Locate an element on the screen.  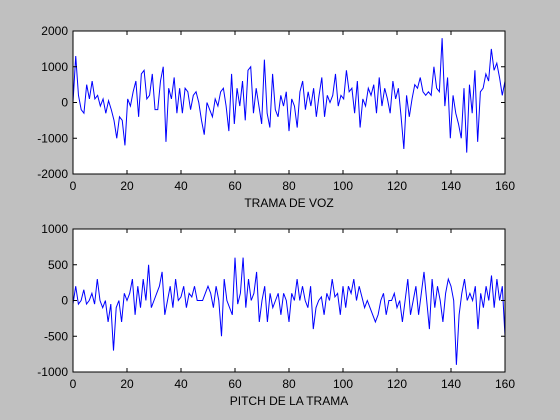
bottom-ytick-label-1: -500 is located at coordinates (56, 336).